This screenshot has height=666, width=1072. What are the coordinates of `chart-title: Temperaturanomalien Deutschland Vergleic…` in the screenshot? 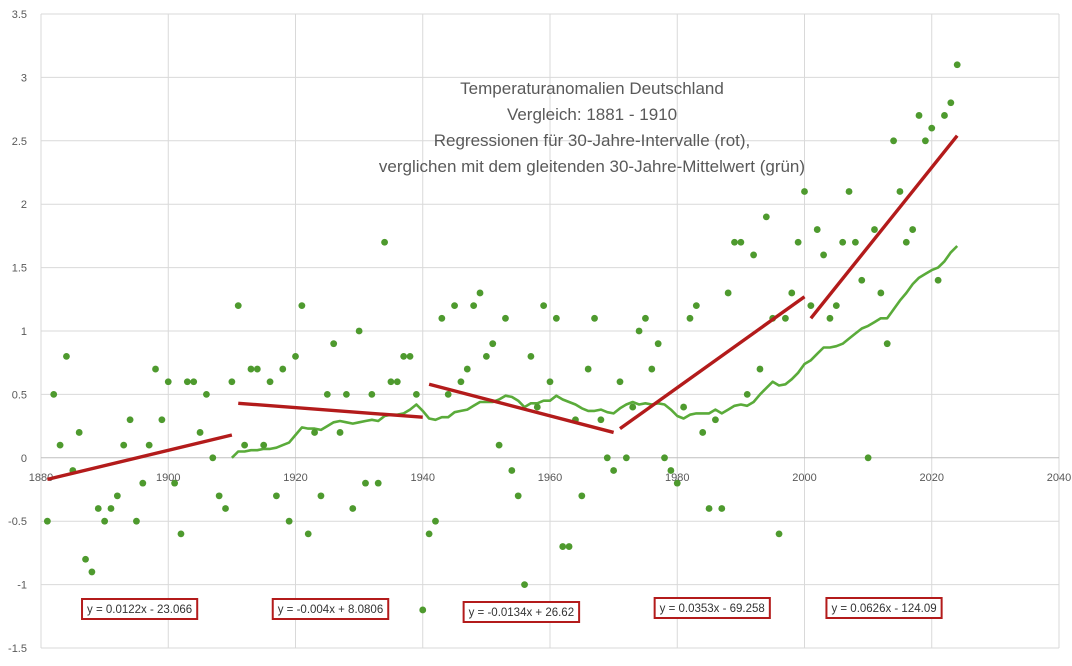 It's located at (592, 127).